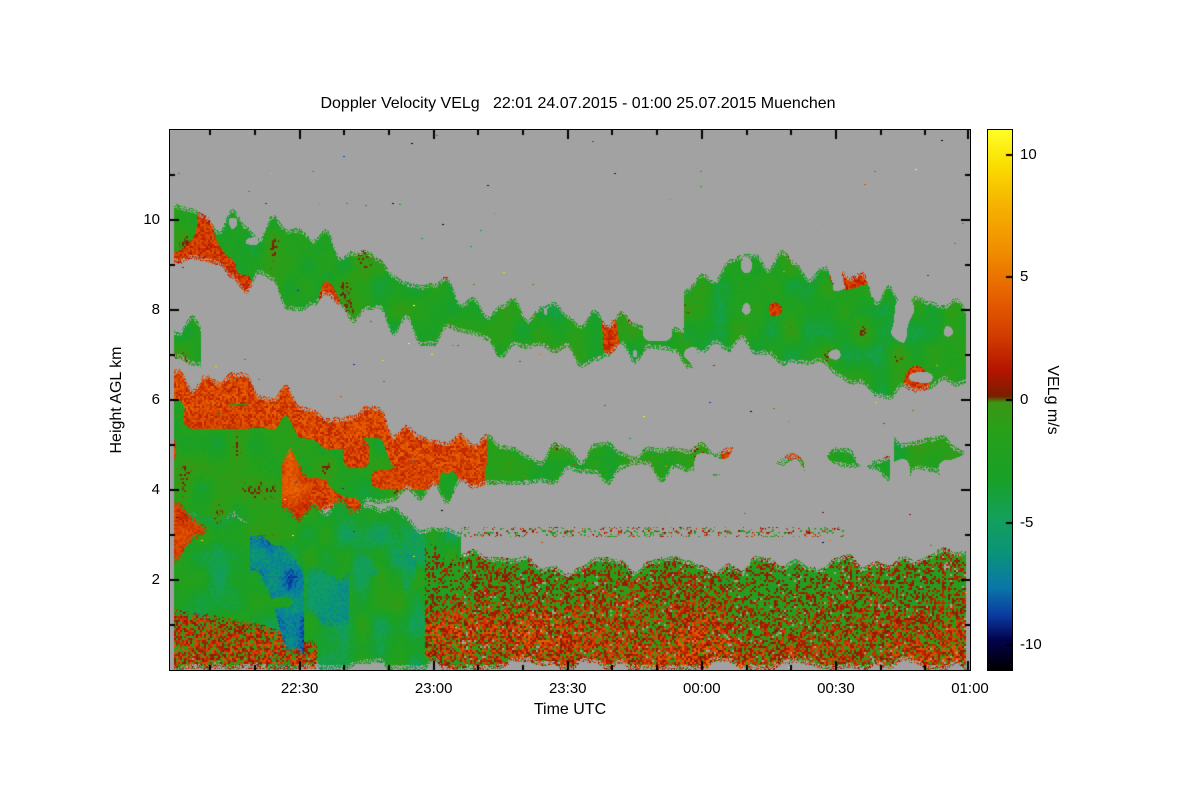 The height and width of the screenshot is (800, 1200). Describe the element at coordinates (151, 219) in the screenshot. I see `y-tick-label: 10` at that location.